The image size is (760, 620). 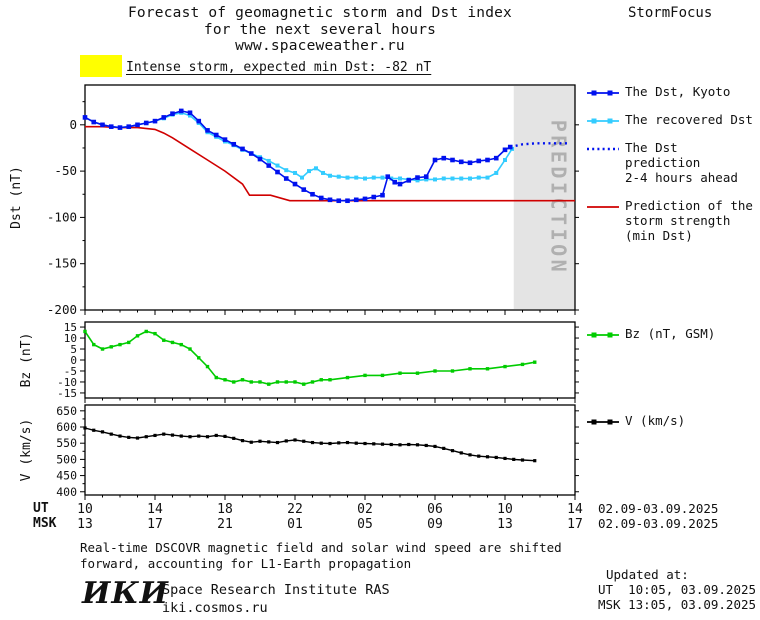 I want to click on y-tick-label: -10, so click(x=67, y=382).